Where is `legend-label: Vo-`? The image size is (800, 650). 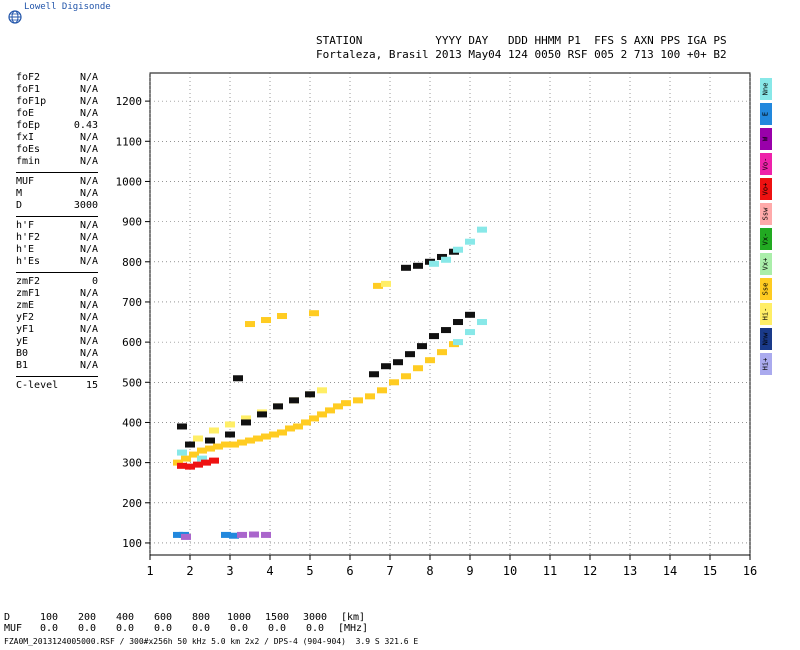
legend-label: Vo- is located at coordinates (765, 164).